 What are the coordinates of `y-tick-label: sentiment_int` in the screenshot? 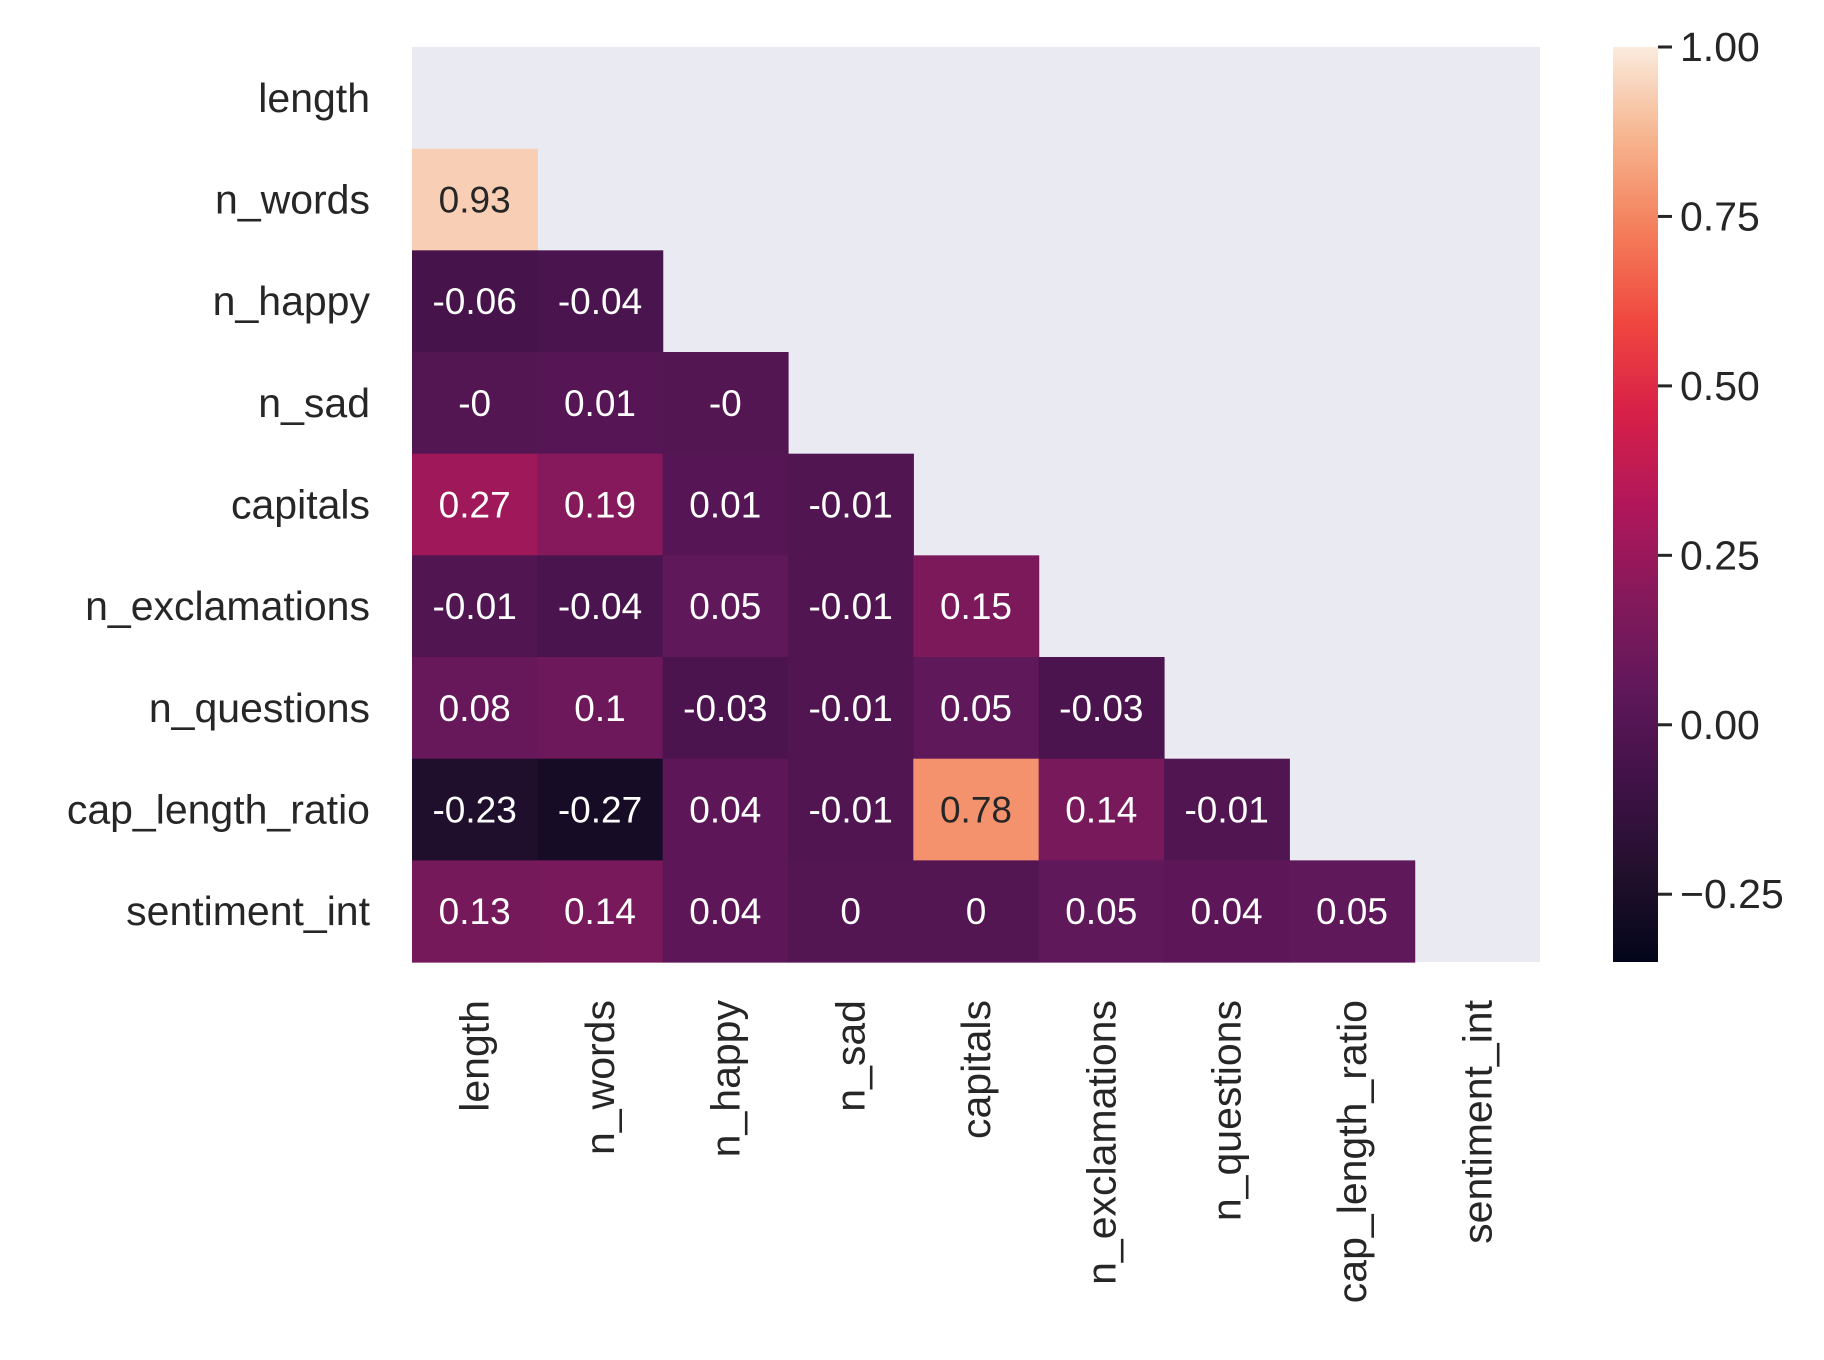 It's located at (248, 911).